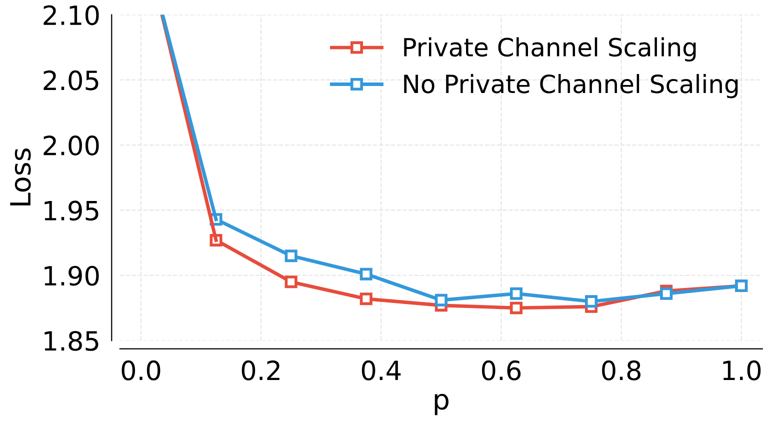  What do you see at coordinates (621, 370) in the screenshot?
I see `x-tick-label: 0.8` at bounding box center [621, 370].